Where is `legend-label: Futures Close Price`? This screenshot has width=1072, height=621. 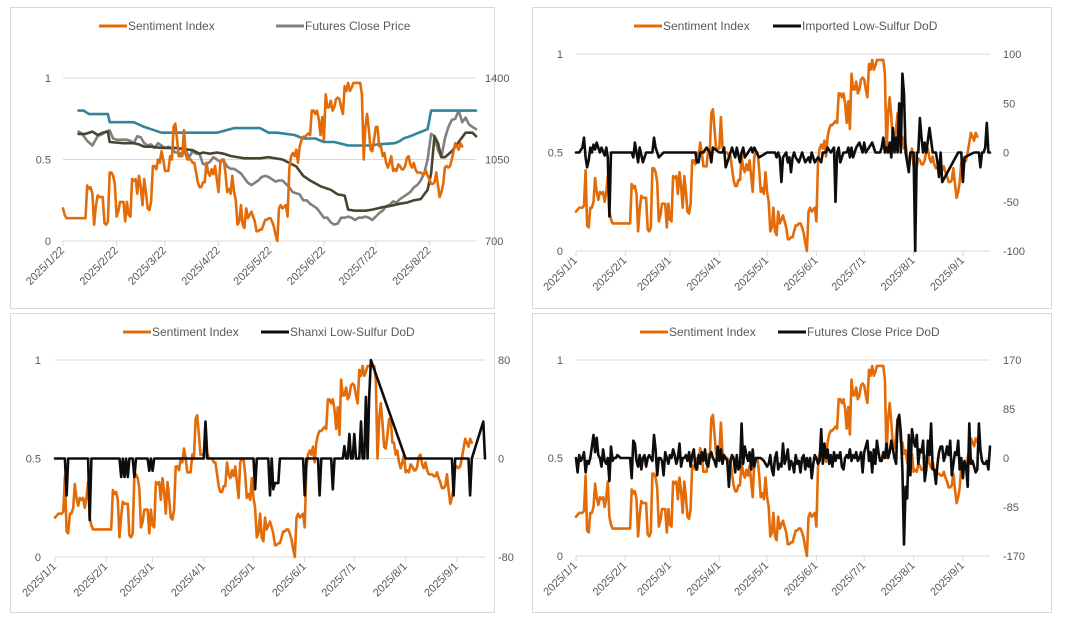
legend-label: Futures Close Price is located at coordinates (358, 26).